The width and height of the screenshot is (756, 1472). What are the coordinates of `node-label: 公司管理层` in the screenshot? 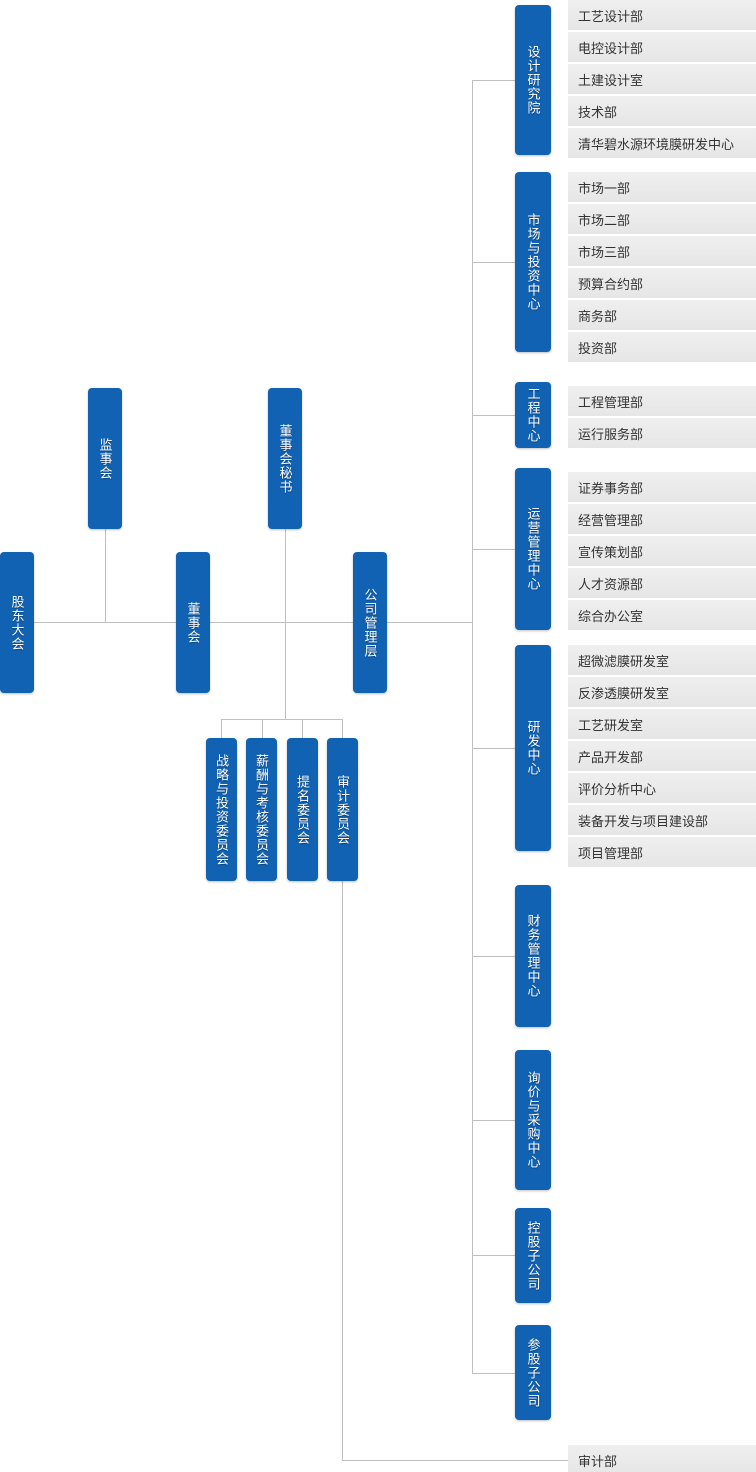 It's located at (370, 622).